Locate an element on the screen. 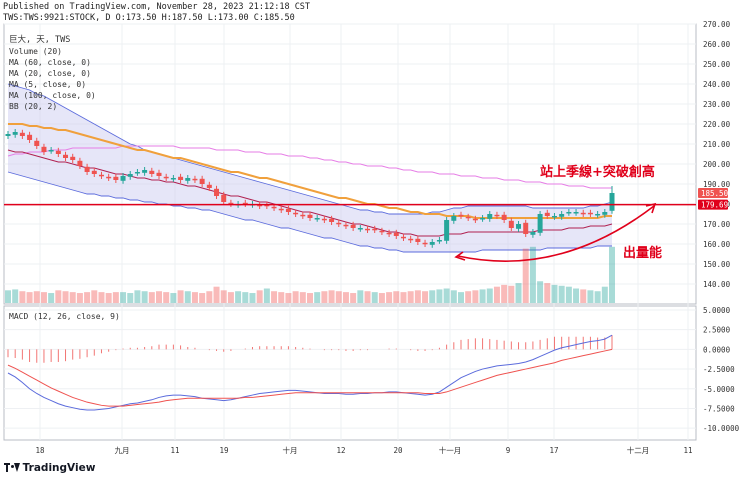 The image size is (740, 480). macd-y-tick-label: -5.0000 is located at coordinates (719, 389).